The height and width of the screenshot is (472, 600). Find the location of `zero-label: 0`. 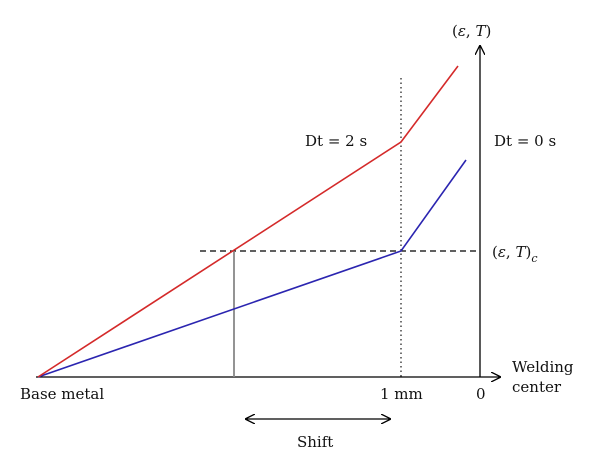

zero-label: 0 is located at coordinates (481, 394).